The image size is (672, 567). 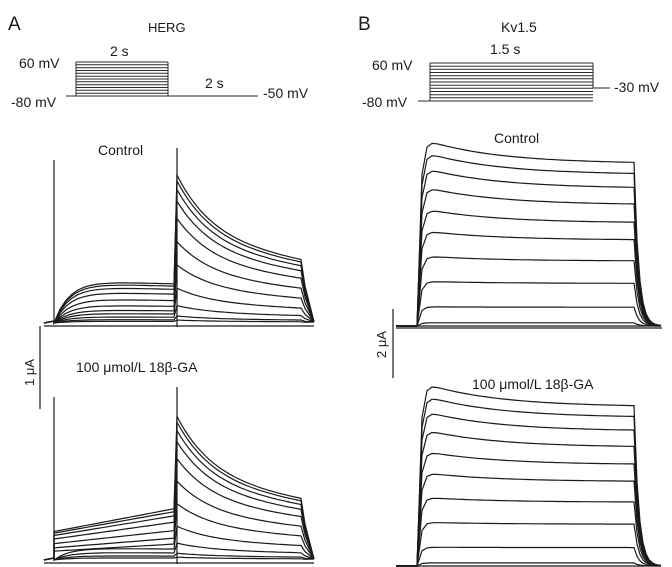 I want to click on panel-b-control-label: Control, so click(x=516, y=138).